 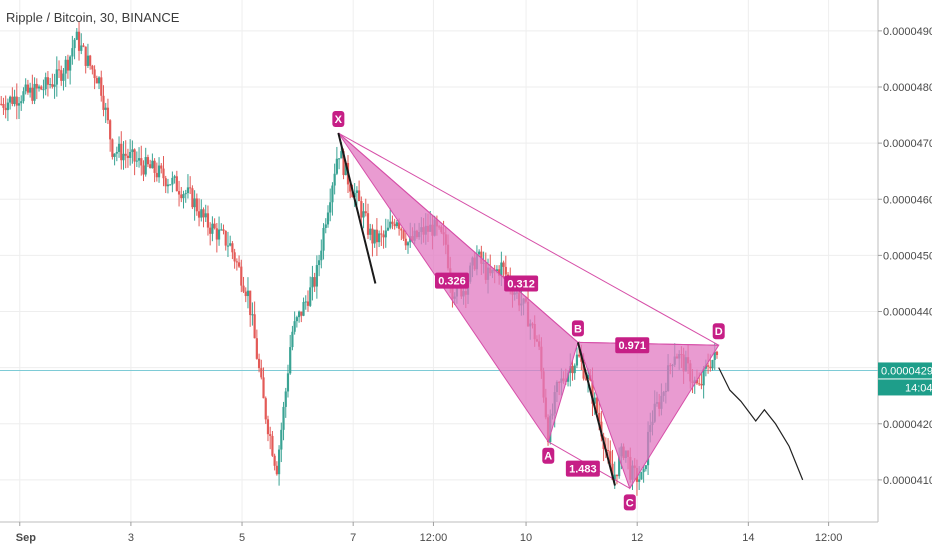 What do you see at coordinates (93, 17) in the screenshot?
I see `chart-title: Ripple / Bitcoin, 30, BINANCE` at bounding box center [93, 17].